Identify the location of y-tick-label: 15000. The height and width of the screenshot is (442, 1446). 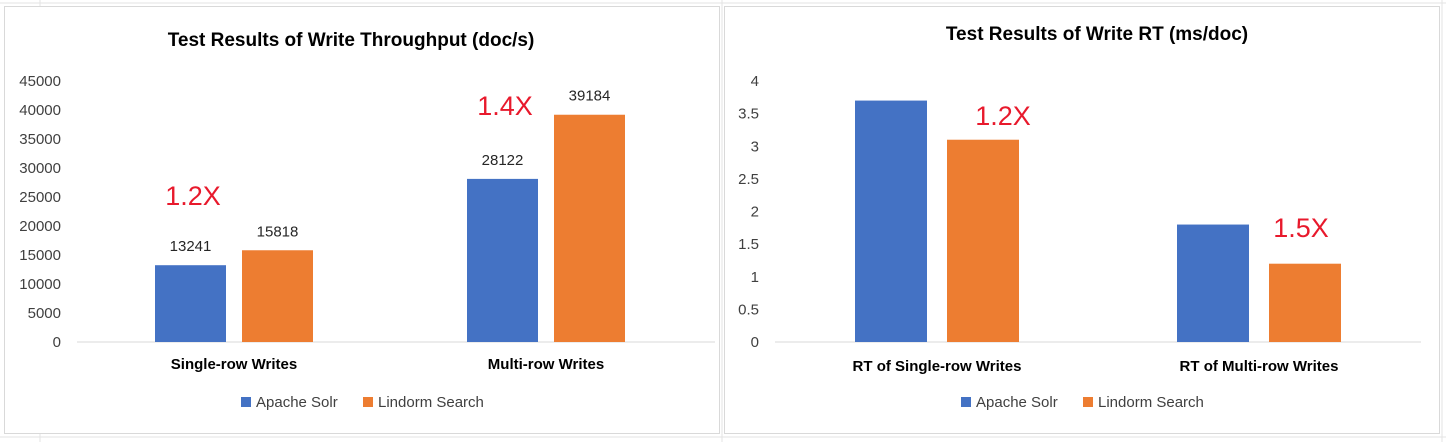
(40, 255).